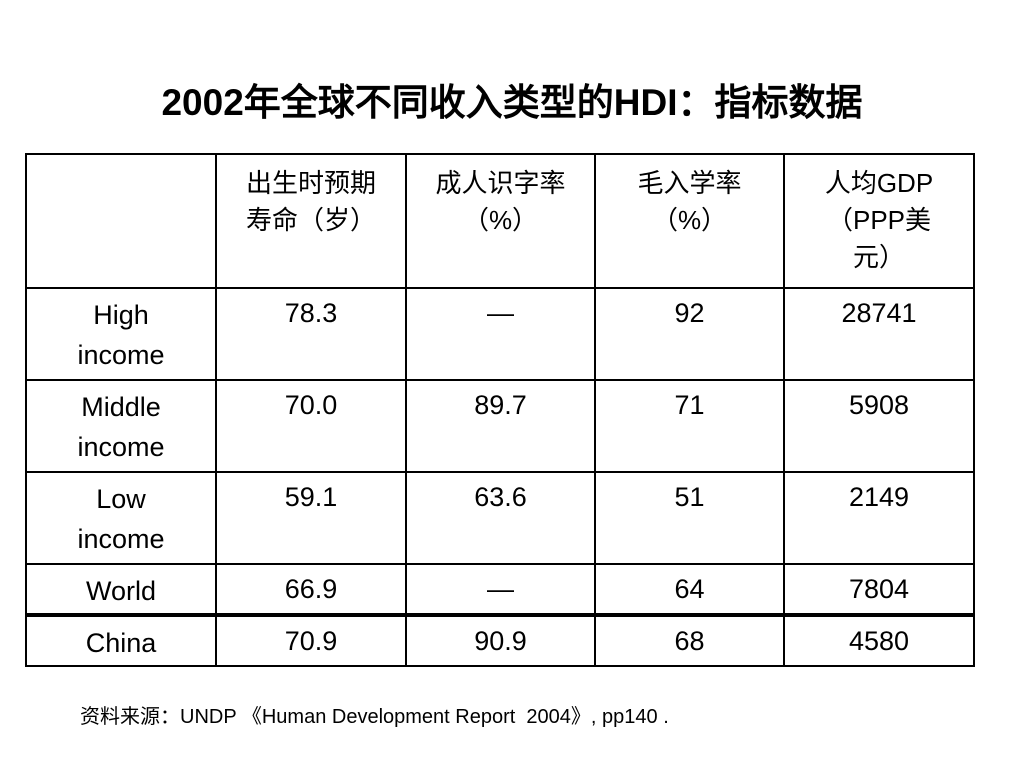 This screenshot has height=768, width=1024. Describe the element at coordinates (311, 518) in the screenshot. I see `table-cell: 59.1` at that location.